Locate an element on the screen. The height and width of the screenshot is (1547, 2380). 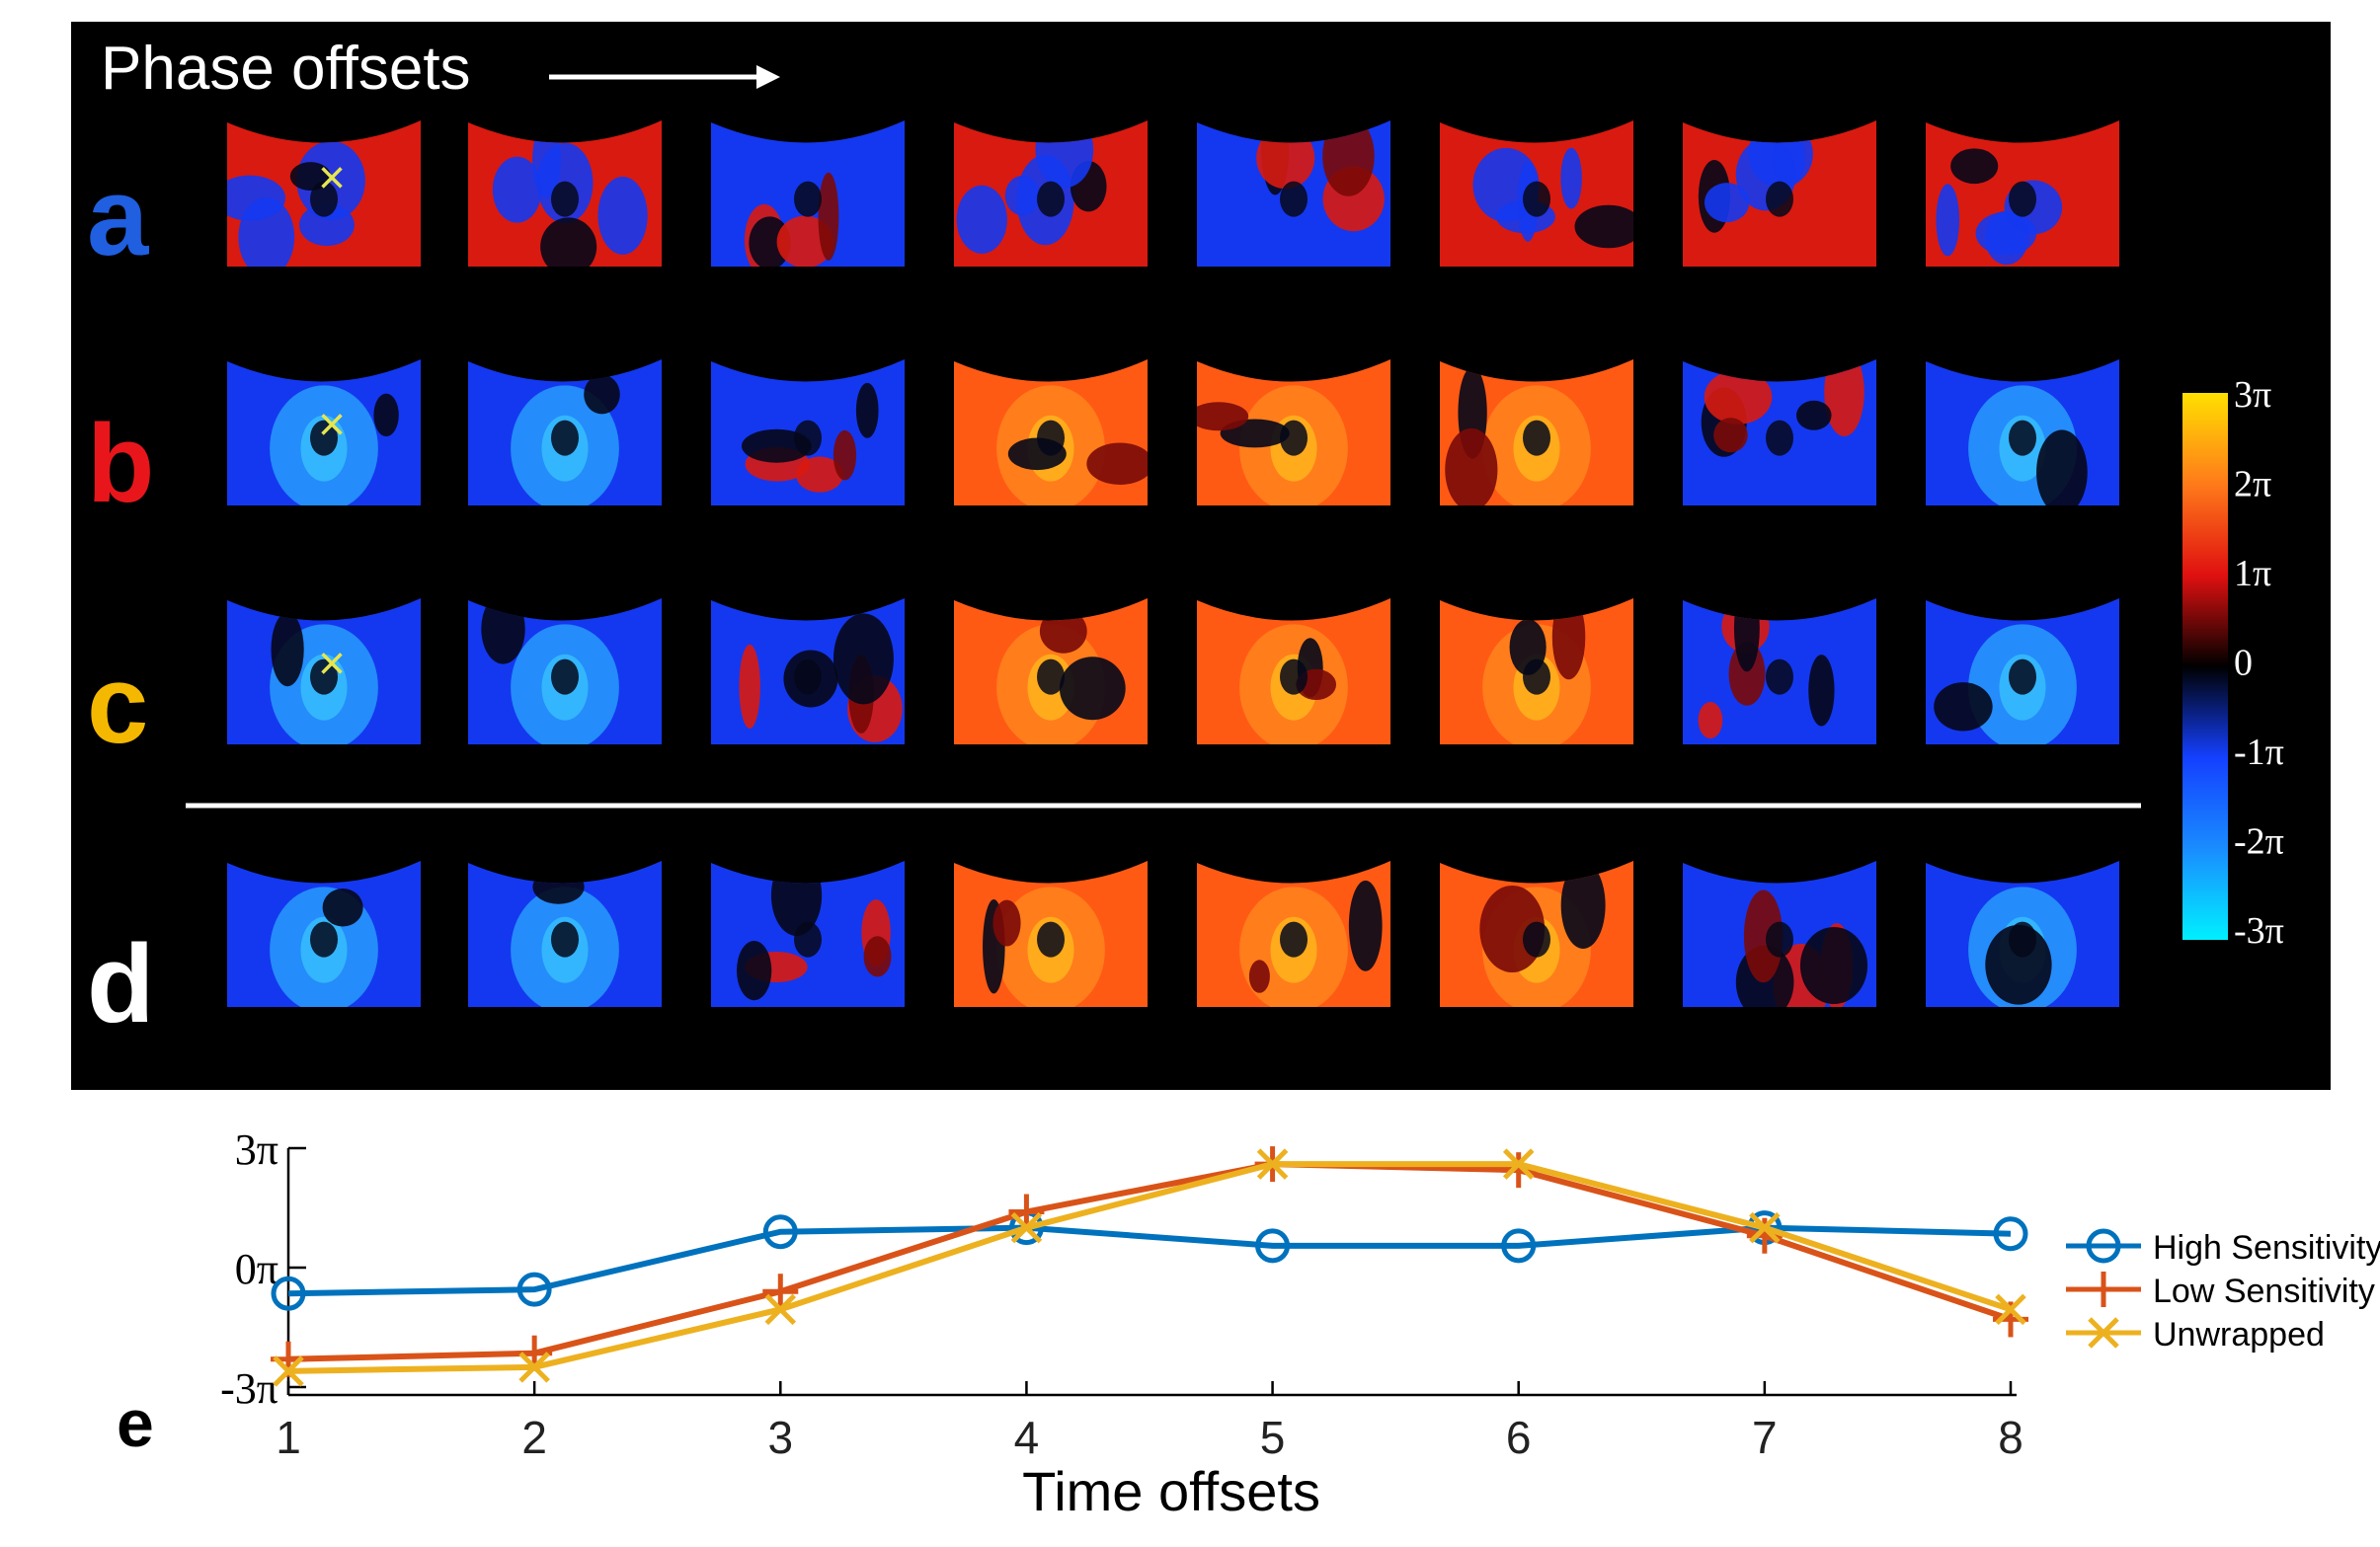
tile-r3-c0 is located at coordinates (324, 934).